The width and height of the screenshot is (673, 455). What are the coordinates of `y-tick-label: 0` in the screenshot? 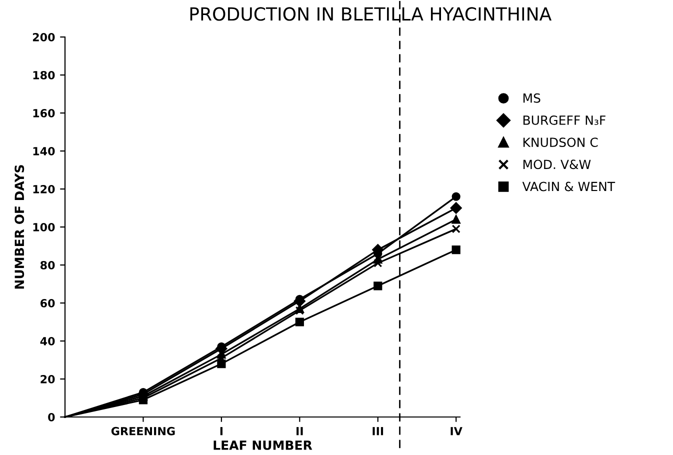 It's located at (51, 417).